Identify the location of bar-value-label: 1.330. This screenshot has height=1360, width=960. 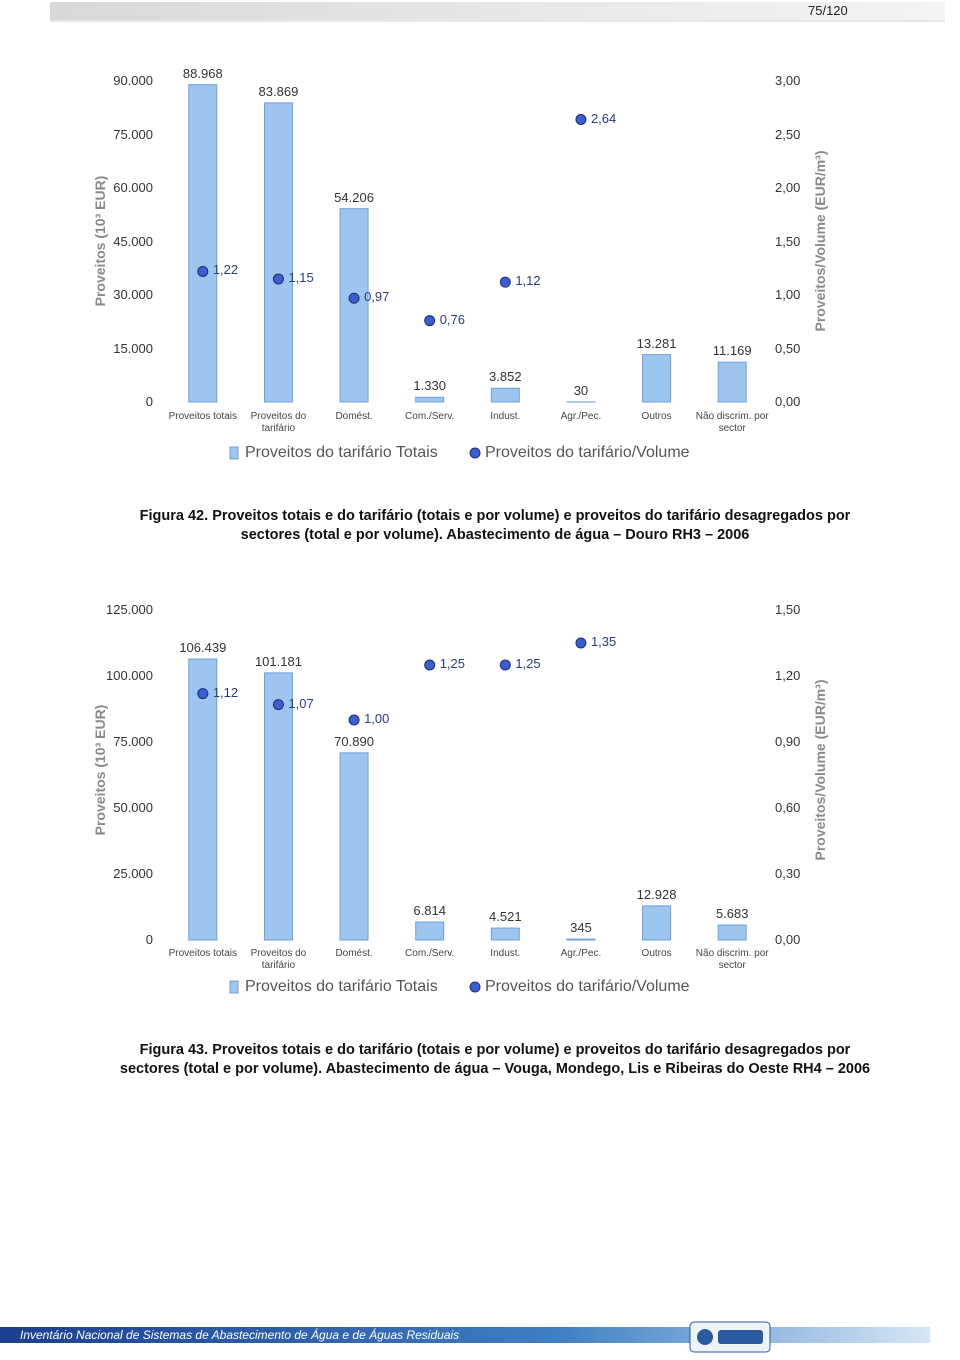
(429, 386).